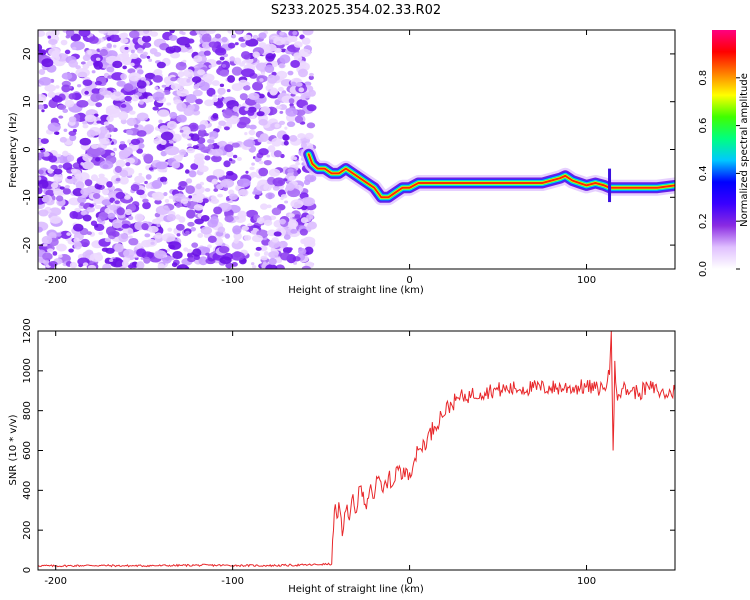 The image size is (750, 600). What do you see at coordinates (703, 269) in the screenshot?
I see `colorbar-tick-label: 0.0` at bounding box center [703, 269].